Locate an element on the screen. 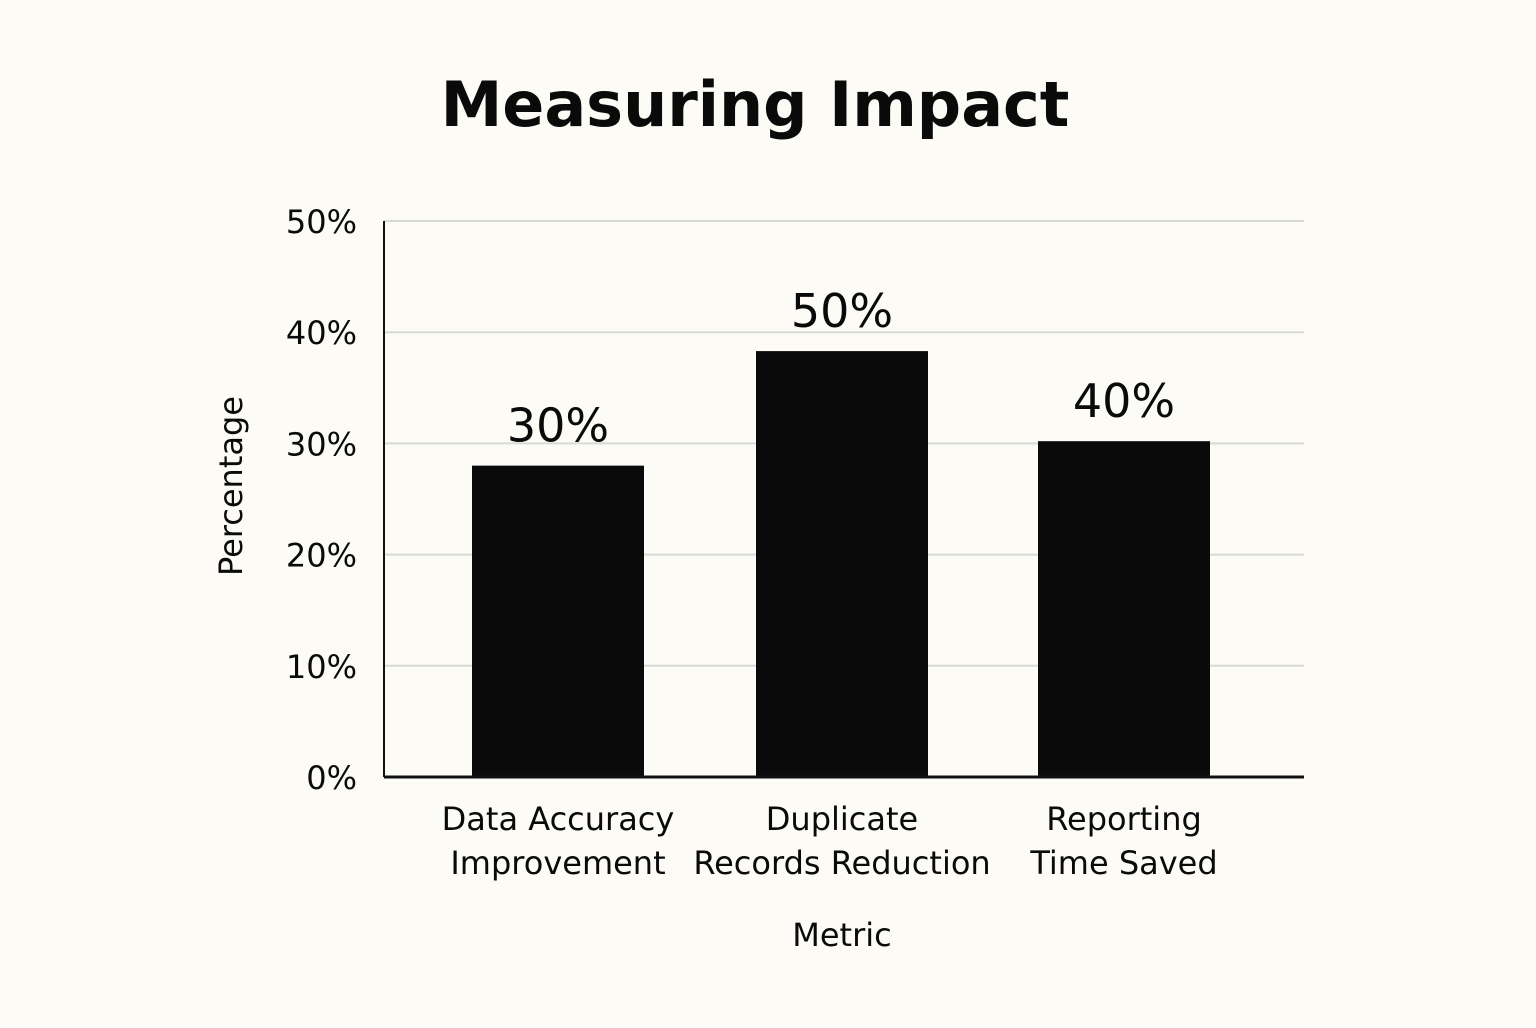  data-label: 50% is located at coordinates (842, 311).